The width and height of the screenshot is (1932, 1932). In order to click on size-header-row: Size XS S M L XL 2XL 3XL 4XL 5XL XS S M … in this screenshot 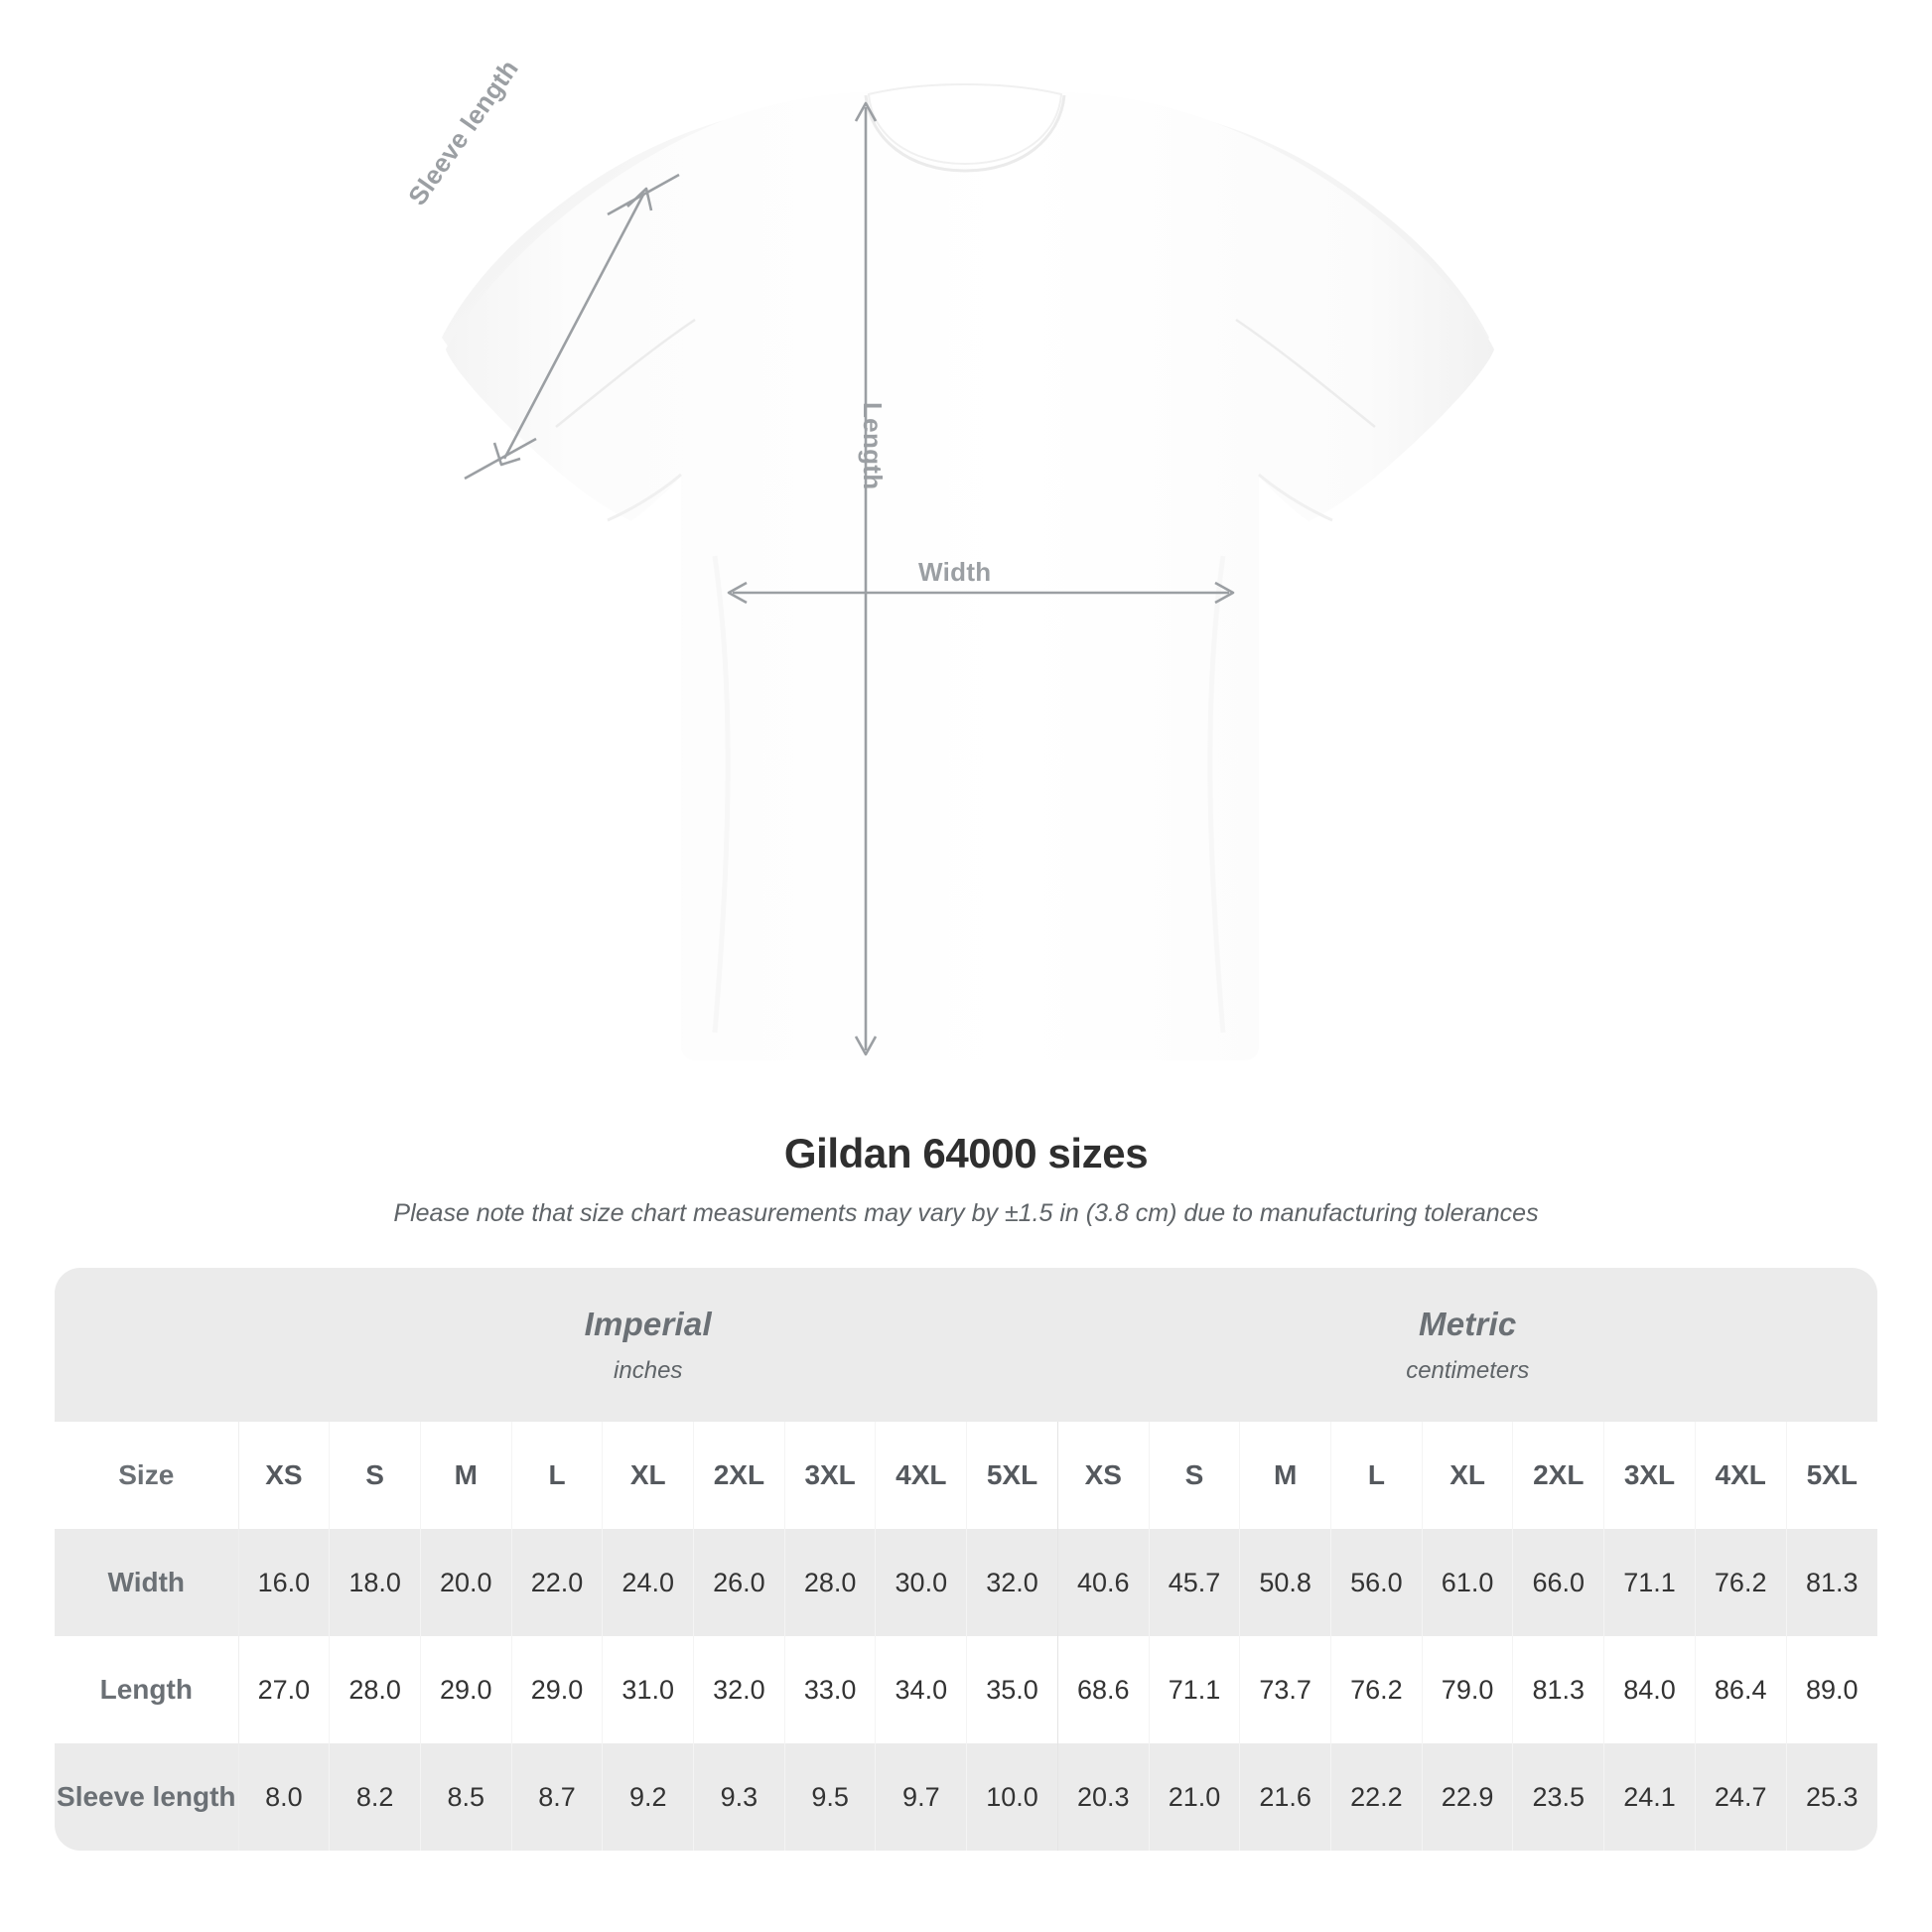, I will do `click(966, 1475)`.